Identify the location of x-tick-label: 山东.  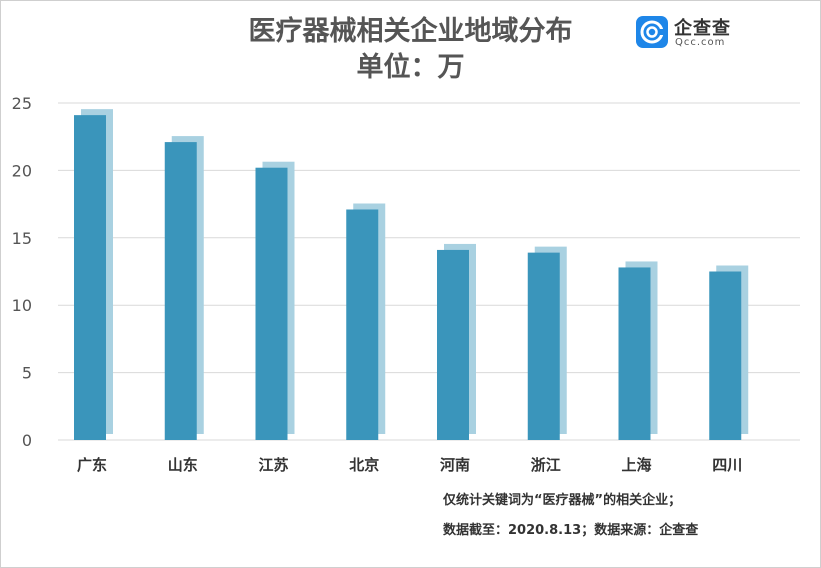
(183, 465).